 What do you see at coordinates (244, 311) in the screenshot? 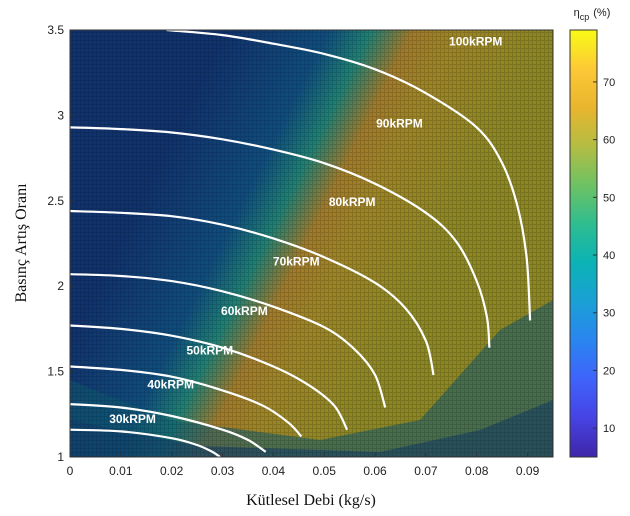
I see `speed-line-label-60krpm: 60kRPM` at bounding box center [244, 311].